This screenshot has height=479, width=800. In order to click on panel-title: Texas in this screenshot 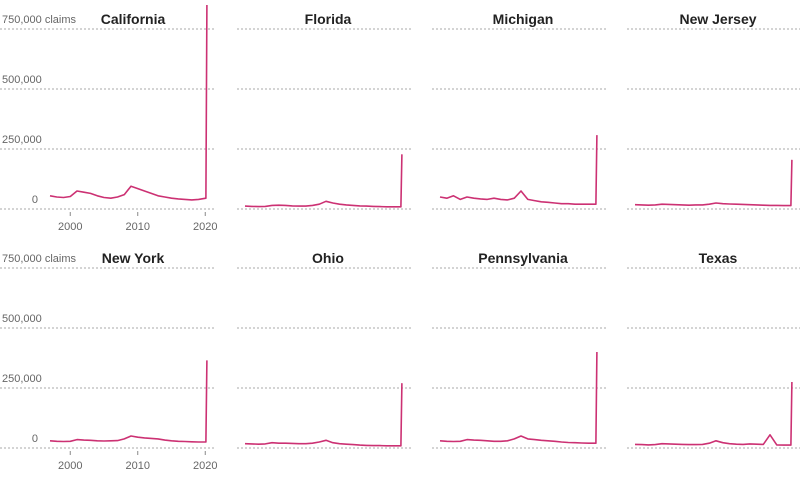, I will do `click(718, 258)`.